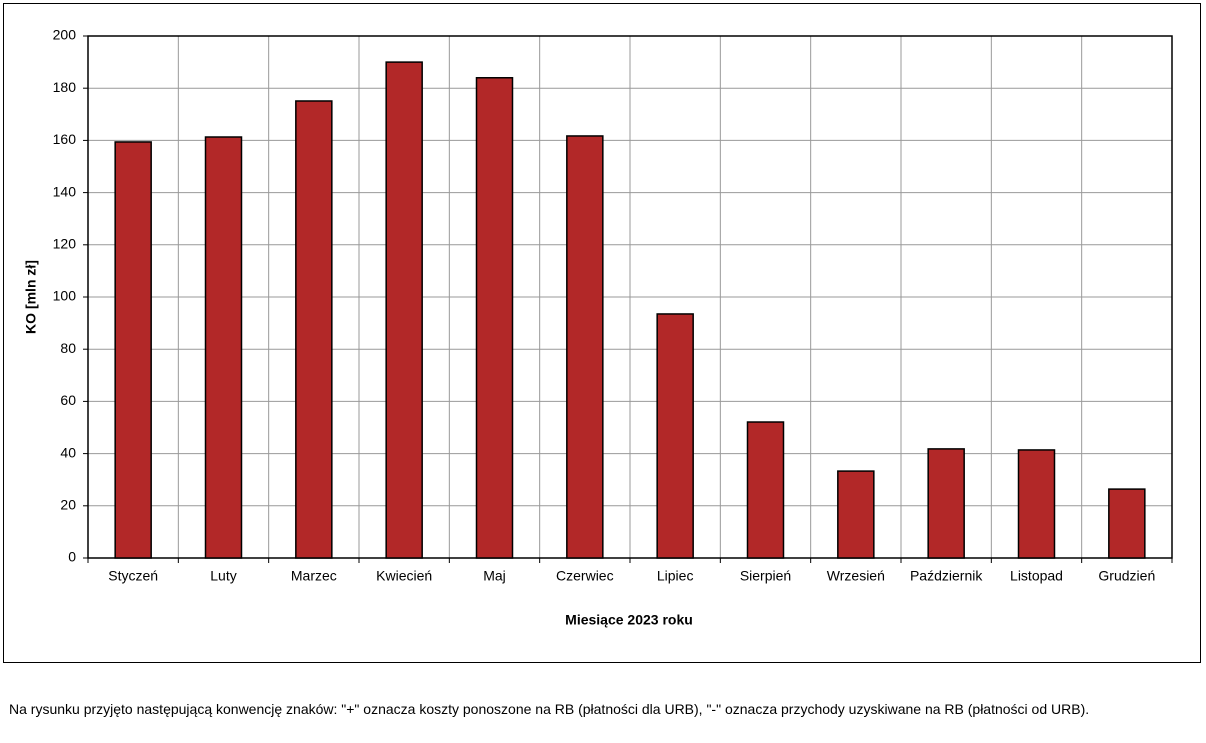 The image size is (1206, 743). What do you see at coordinates (65, 191) in the screenshot?
I see `y-tick-label: 140` at bounding box center [65, 191].